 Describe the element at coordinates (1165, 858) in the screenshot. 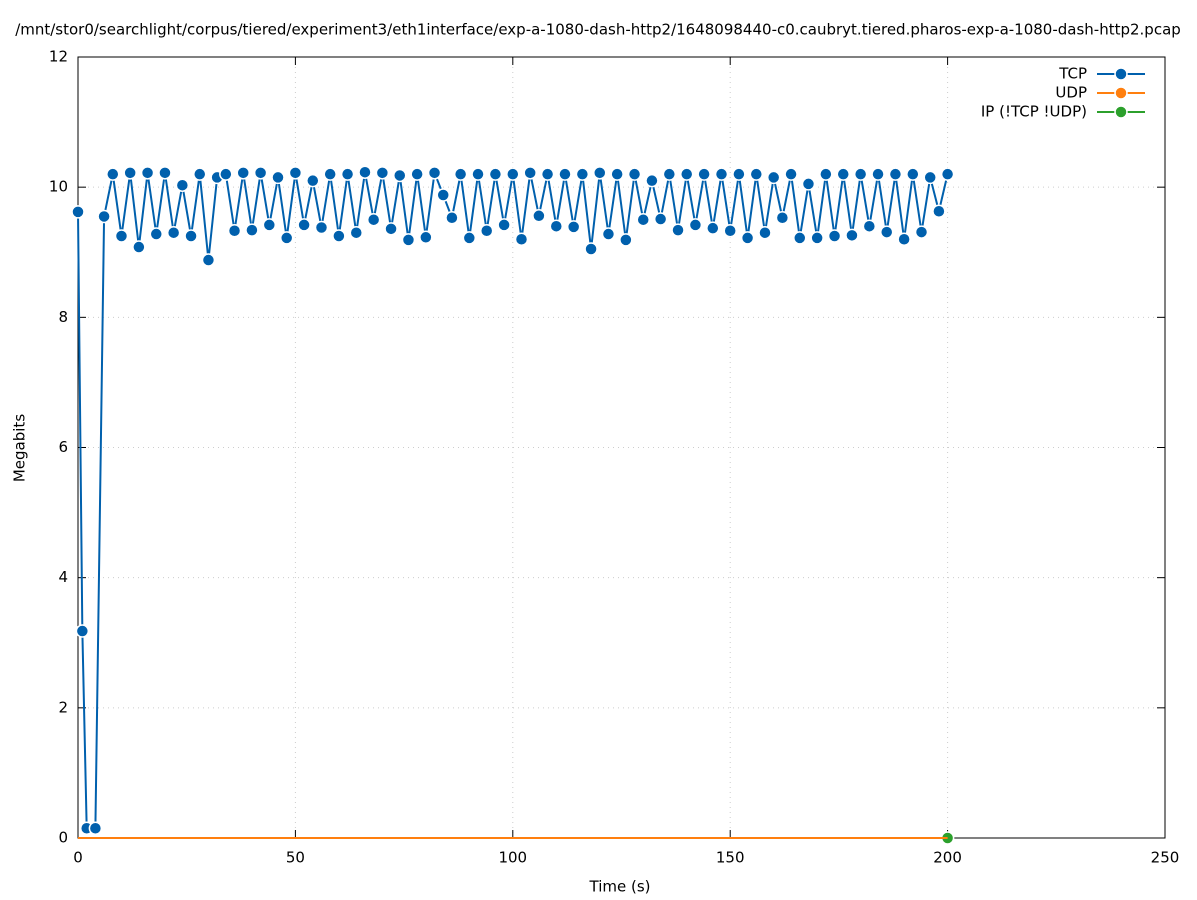

I see `x-tick-label: 250` at that location.